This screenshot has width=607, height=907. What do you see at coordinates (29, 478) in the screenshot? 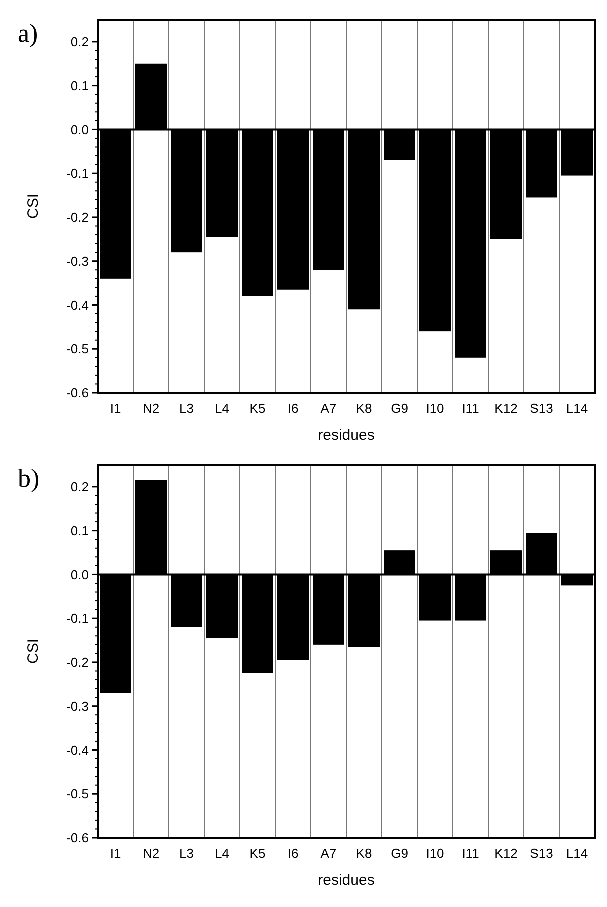
I see `text: b)` at bounding box center [29, 478].